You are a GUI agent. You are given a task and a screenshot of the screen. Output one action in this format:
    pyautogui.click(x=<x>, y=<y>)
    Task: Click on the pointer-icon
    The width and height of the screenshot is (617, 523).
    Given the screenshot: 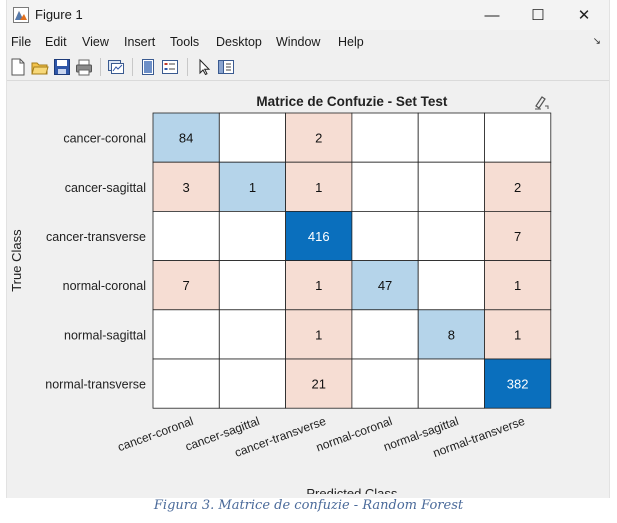 What is the action you would take?
    pyautogui.click(x=204, y=67)
    